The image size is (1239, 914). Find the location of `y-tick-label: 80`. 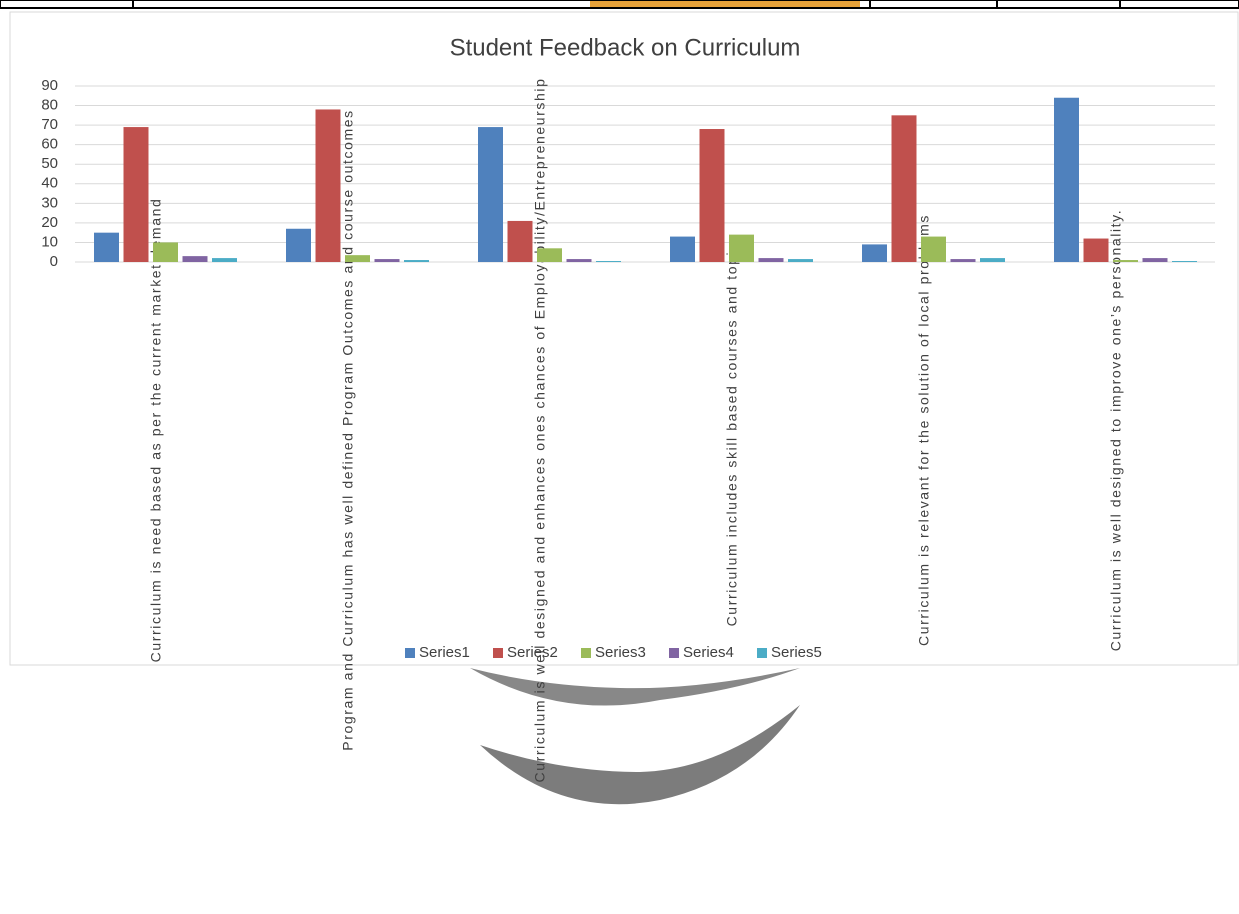

y-tick-label: 80 is located at coordinates (49, 105).